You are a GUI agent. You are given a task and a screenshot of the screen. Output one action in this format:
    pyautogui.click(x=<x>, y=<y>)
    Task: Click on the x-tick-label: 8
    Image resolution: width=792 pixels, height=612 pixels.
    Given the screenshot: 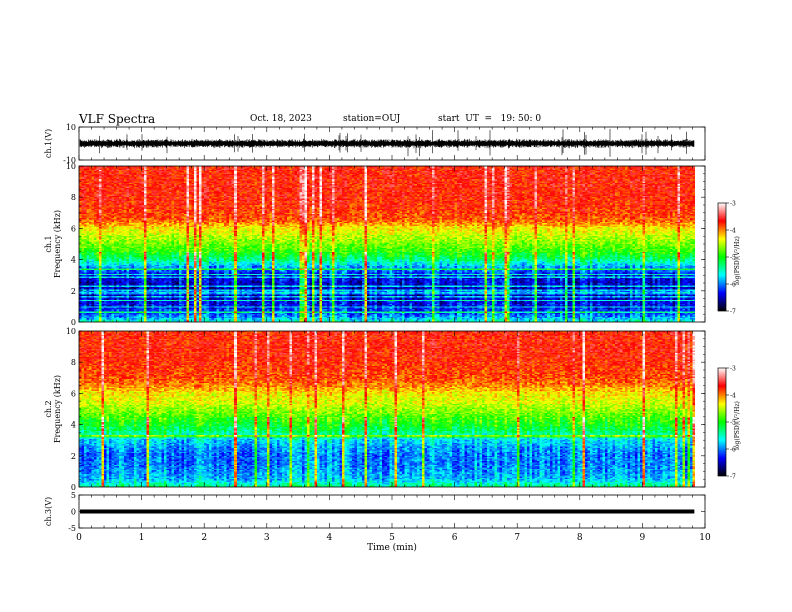 What is the action you would take?
    pyautogui.click(x=580, y=538)
    